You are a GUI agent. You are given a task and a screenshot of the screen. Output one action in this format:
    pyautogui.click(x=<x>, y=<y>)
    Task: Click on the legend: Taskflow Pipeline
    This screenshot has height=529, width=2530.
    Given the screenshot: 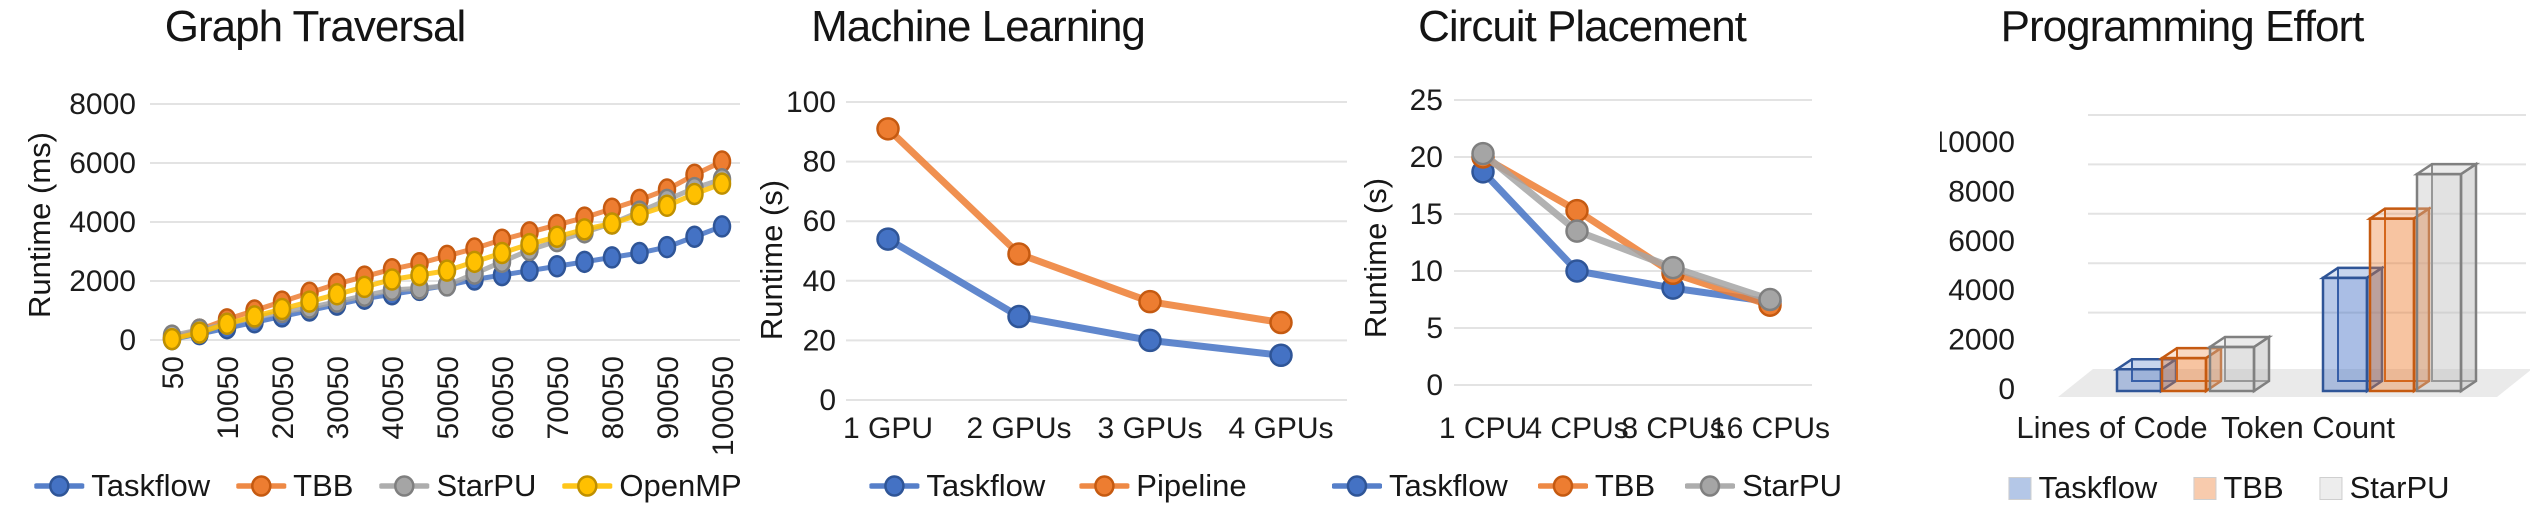 What is the action you would take?
    pyautogui.click(x=1058, y=486)
    